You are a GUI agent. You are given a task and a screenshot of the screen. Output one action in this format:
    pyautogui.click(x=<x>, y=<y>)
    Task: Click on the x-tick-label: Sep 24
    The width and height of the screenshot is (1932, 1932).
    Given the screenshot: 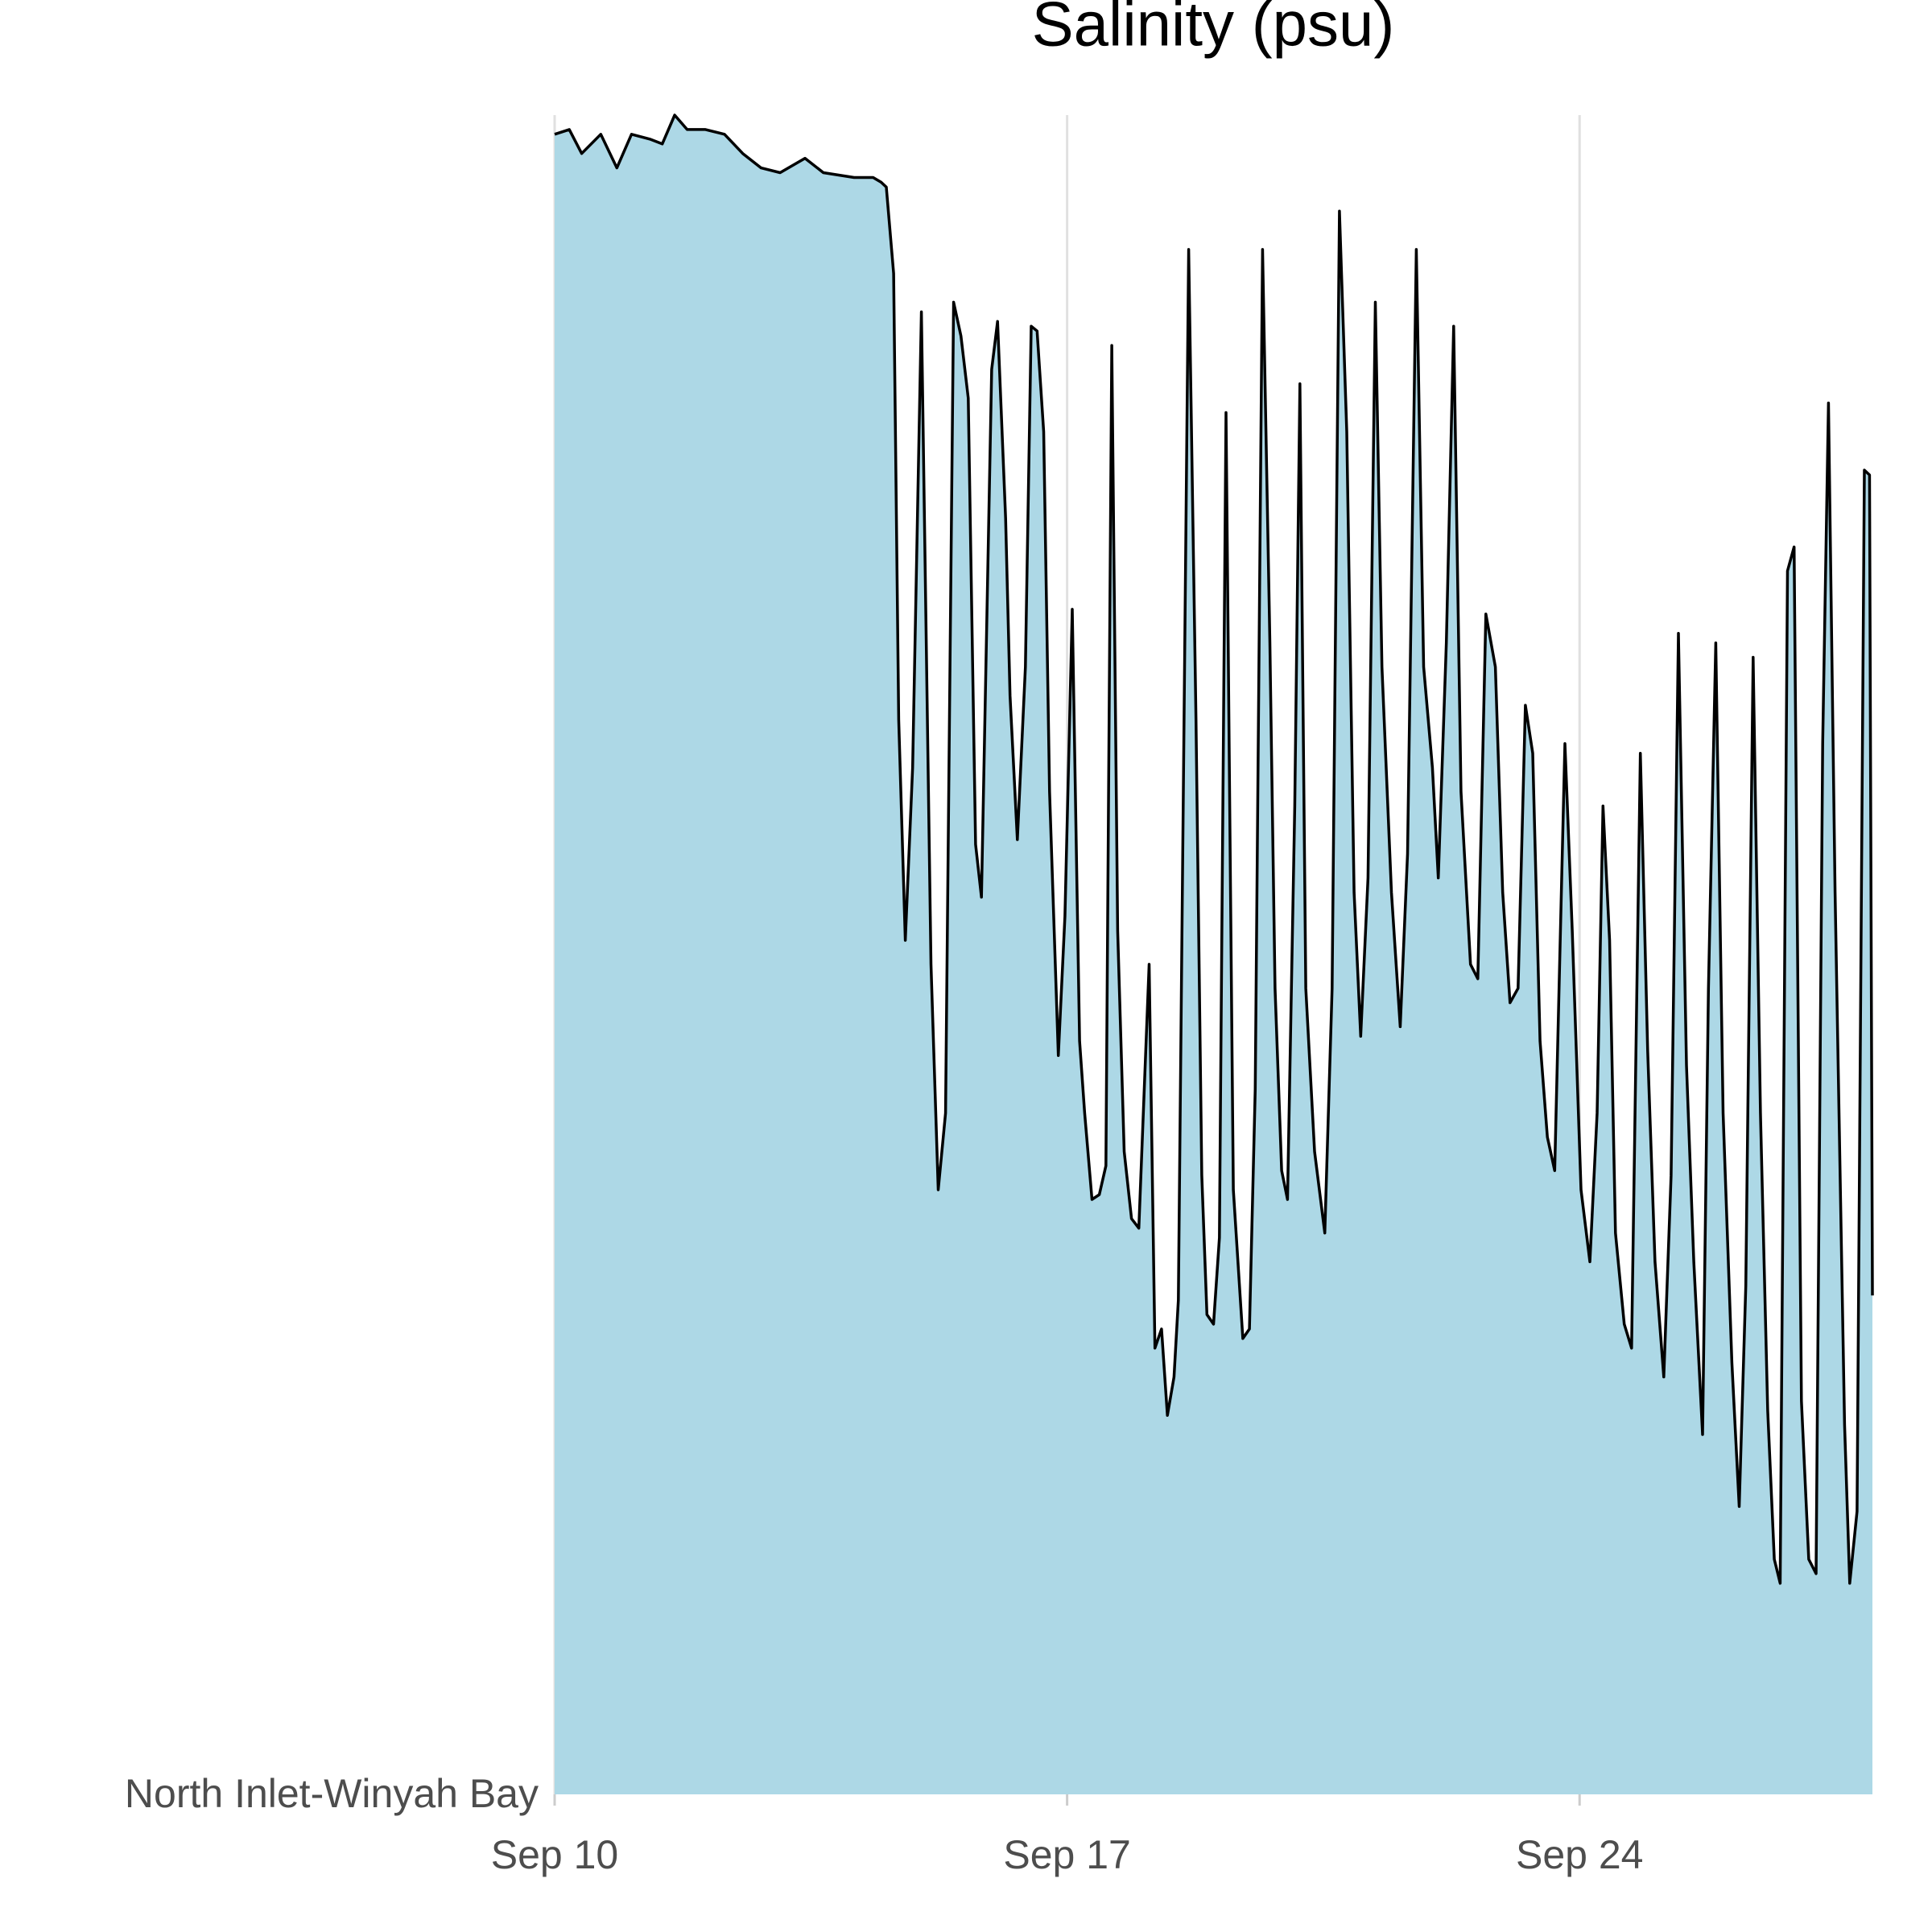 What is the action you would take?
    pyautogui.click(x=1579, y=1854)
    